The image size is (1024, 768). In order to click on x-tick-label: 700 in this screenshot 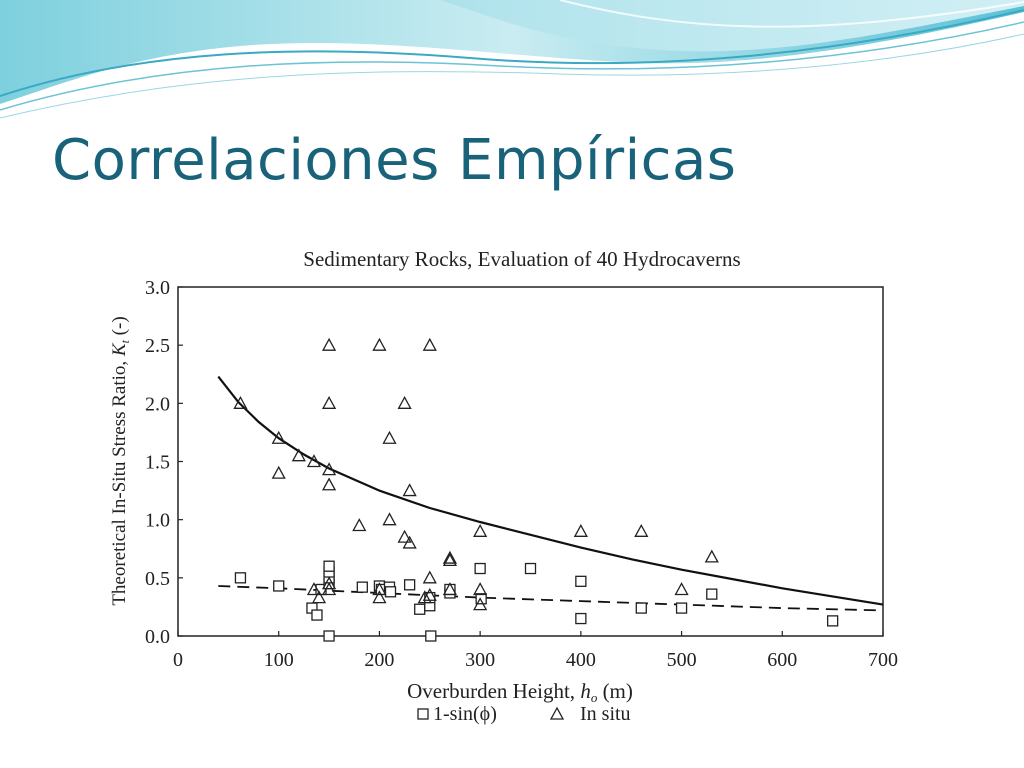, I will do `click(883, 660)`.